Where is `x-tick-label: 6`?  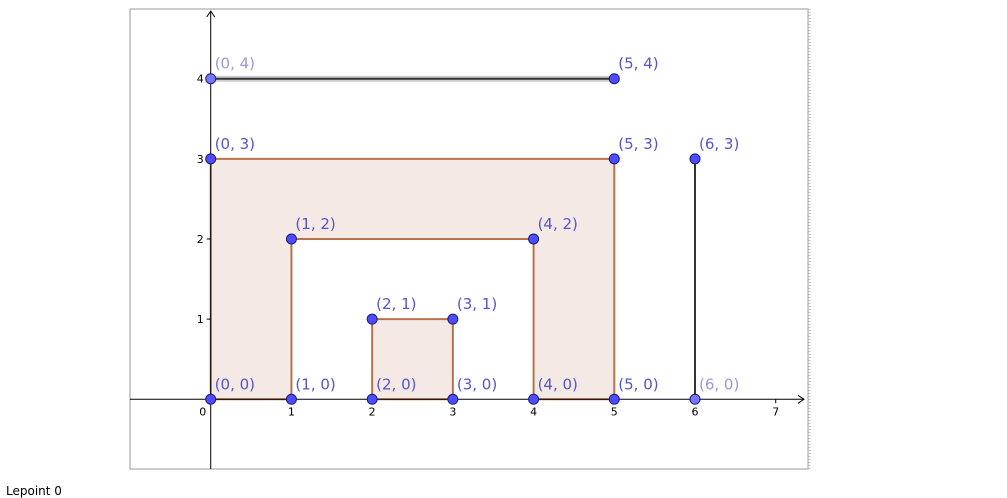 x-tick-label: 6 is located at coordinates (695, 411).